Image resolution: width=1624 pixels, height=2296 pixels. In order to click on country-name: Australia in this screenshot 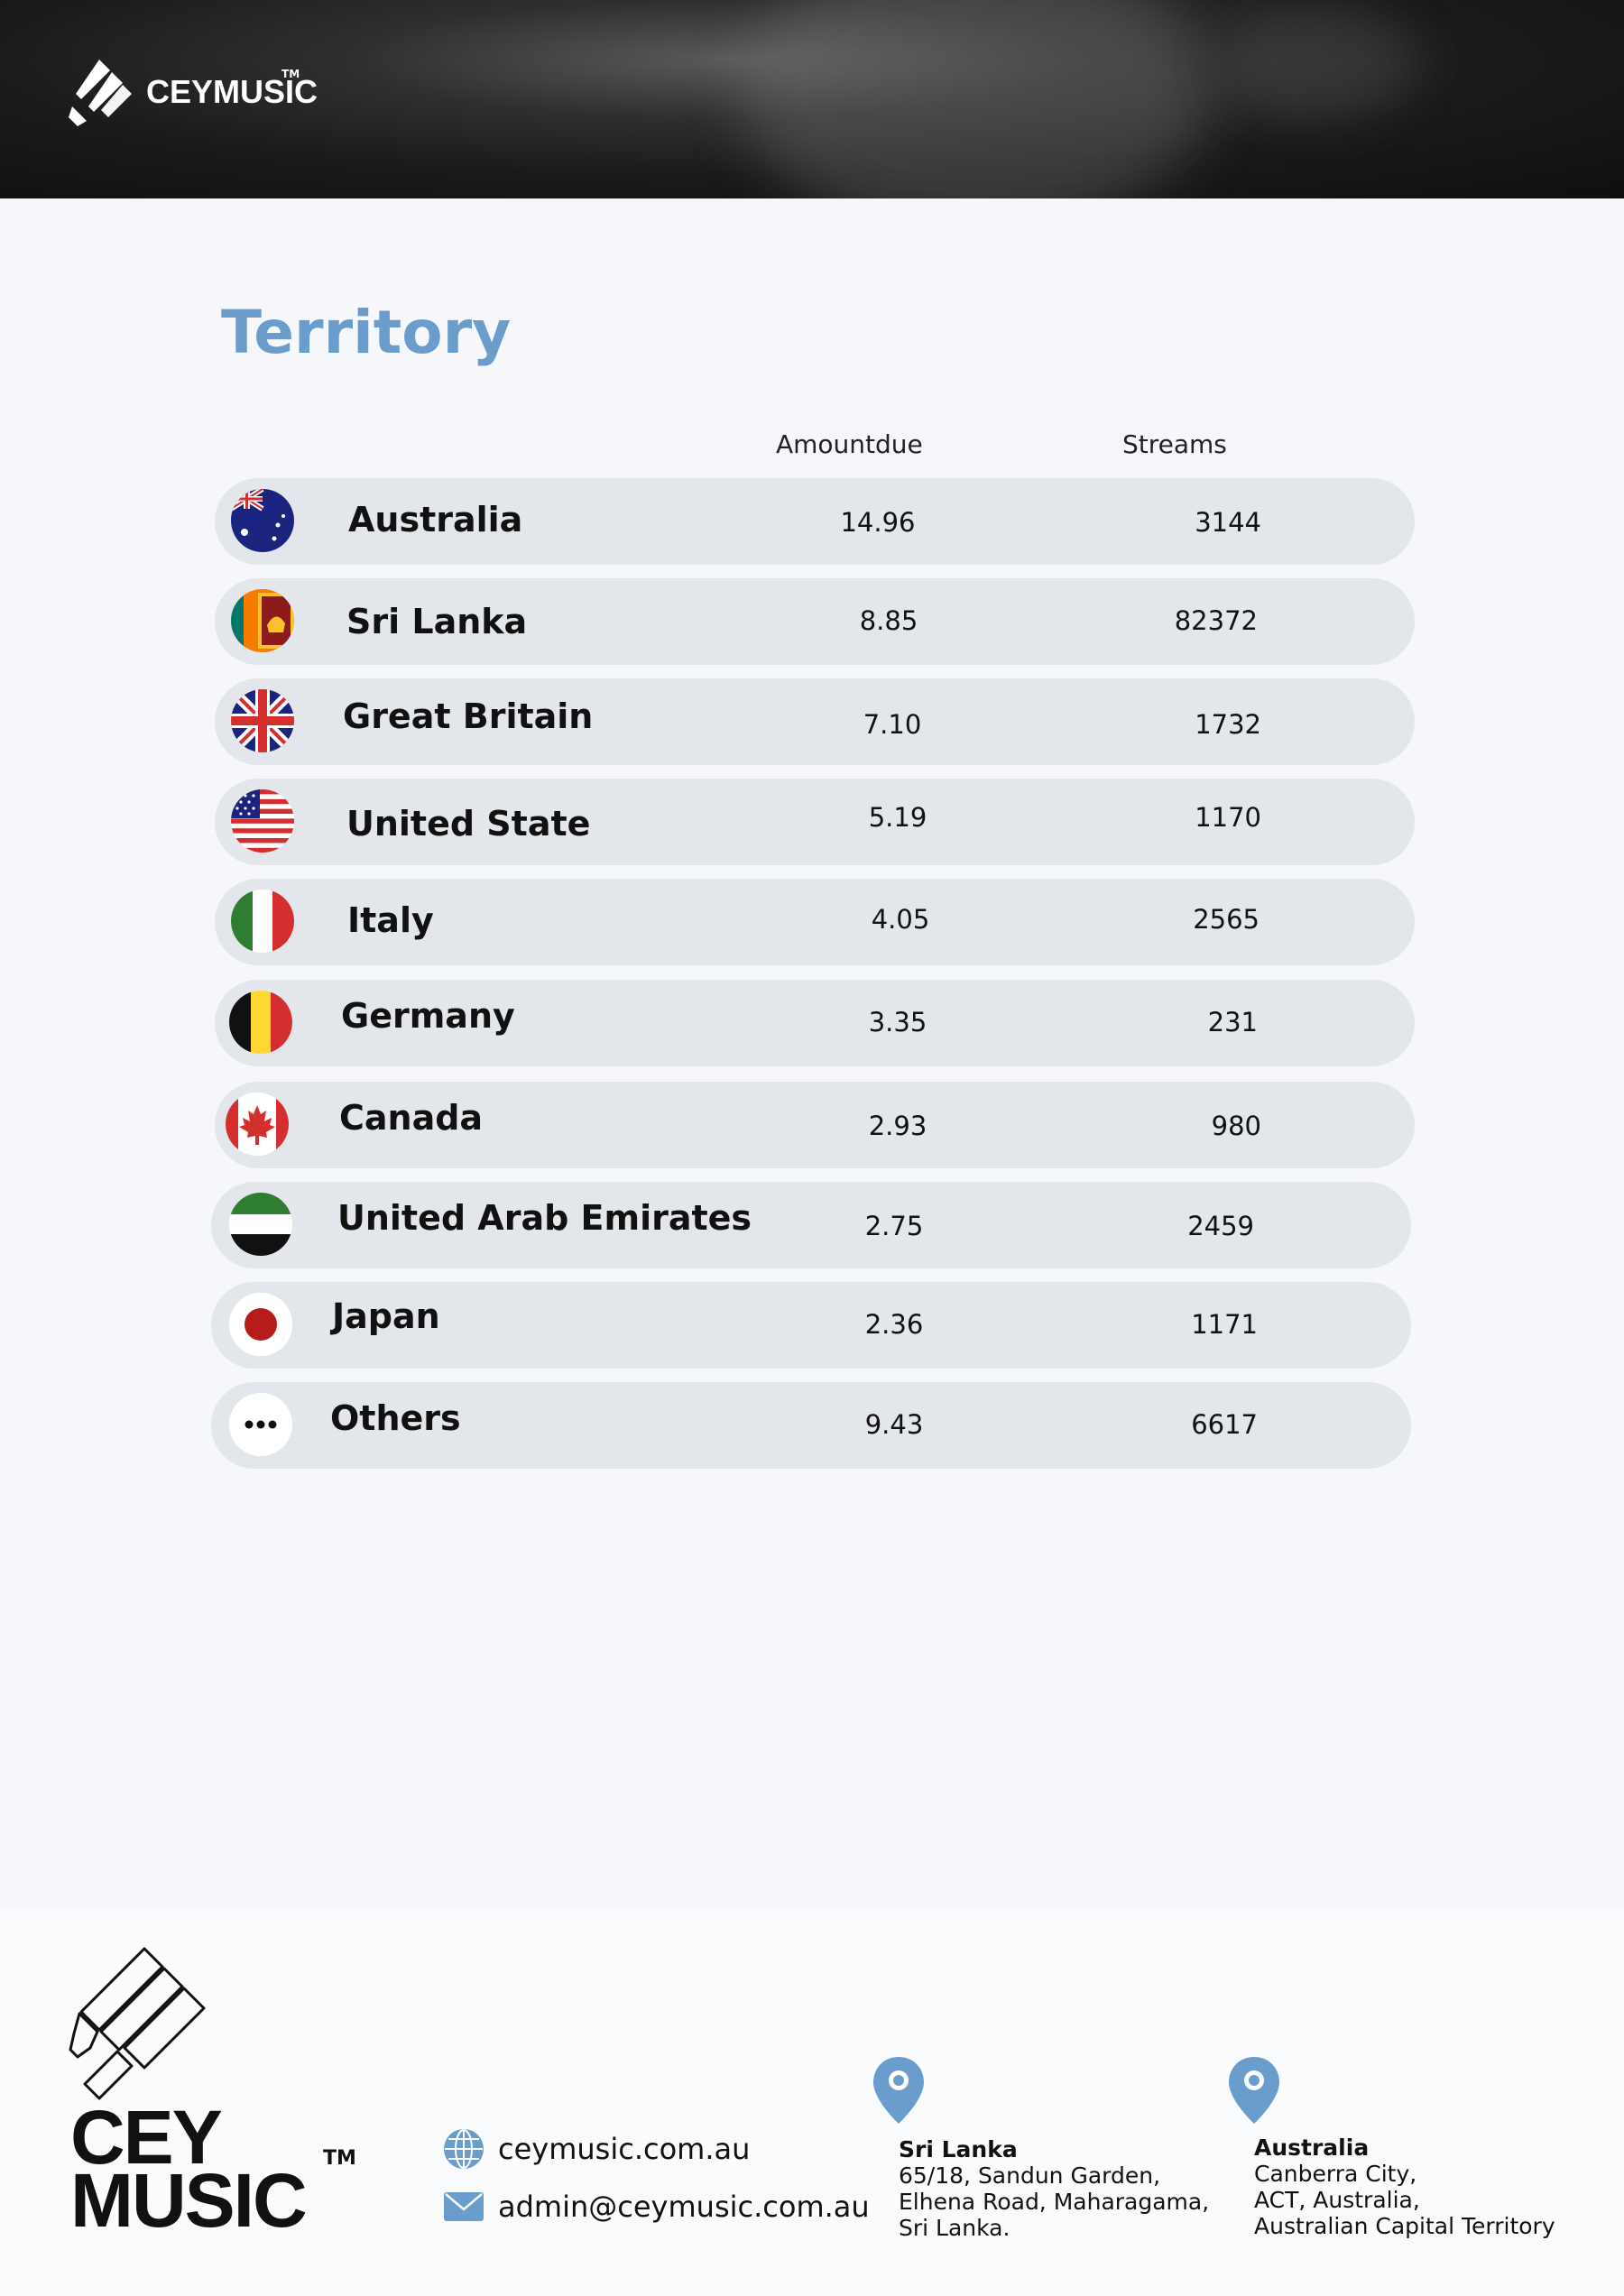, I will do `click(436, 520)`.